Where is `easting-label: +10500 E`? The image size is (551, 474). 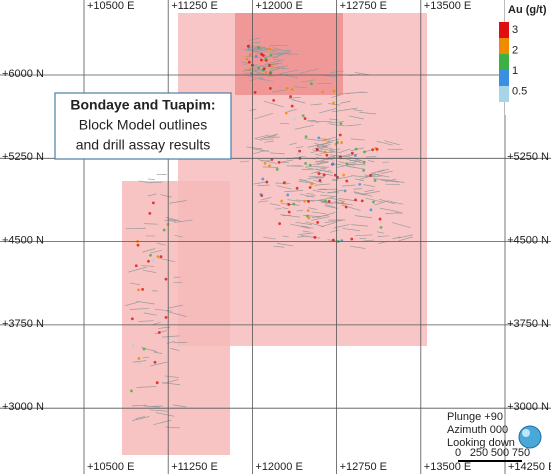
easting-label: +10500 E is located at coordinates (110, 467).